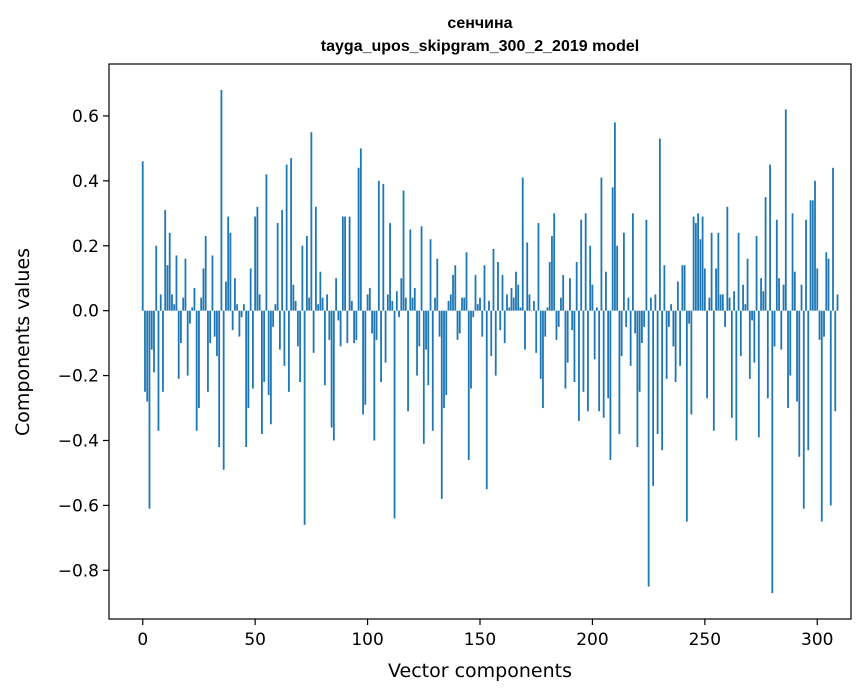 Image resolution: width=867 pixels, height=696 pixels. I want to click on chart-subtitle: tayga_upos_skipgram_300_2_2019 model, so click(480, 46).